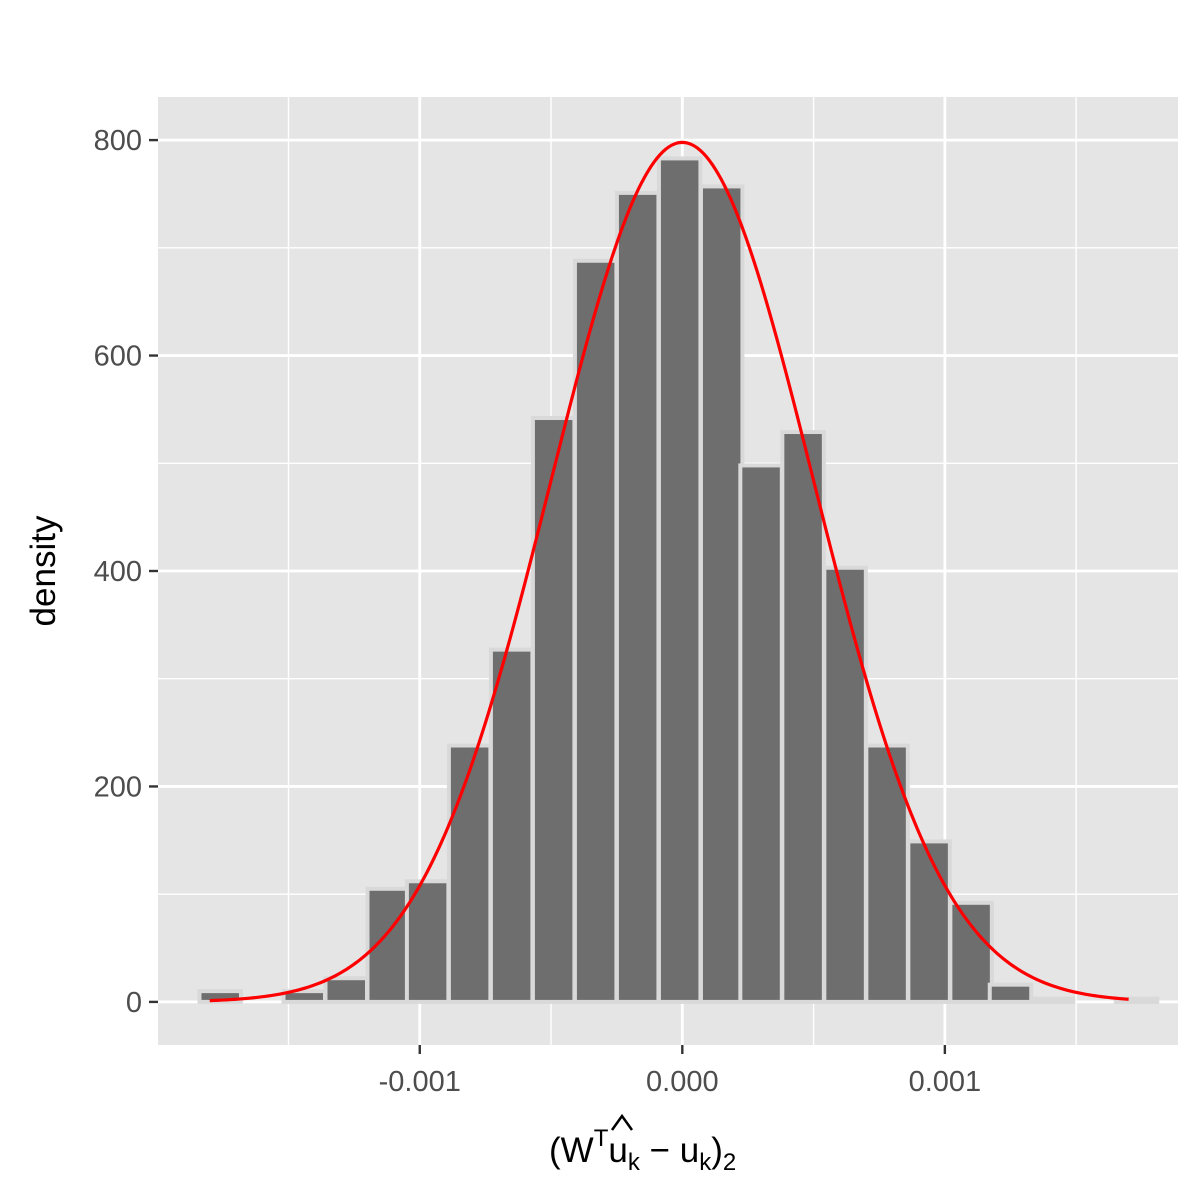  What do you see at coordinates (634, 1162) in the screenshot?
I see `x-axis-title-sub-k: k` at bounding box center [634, 1162].